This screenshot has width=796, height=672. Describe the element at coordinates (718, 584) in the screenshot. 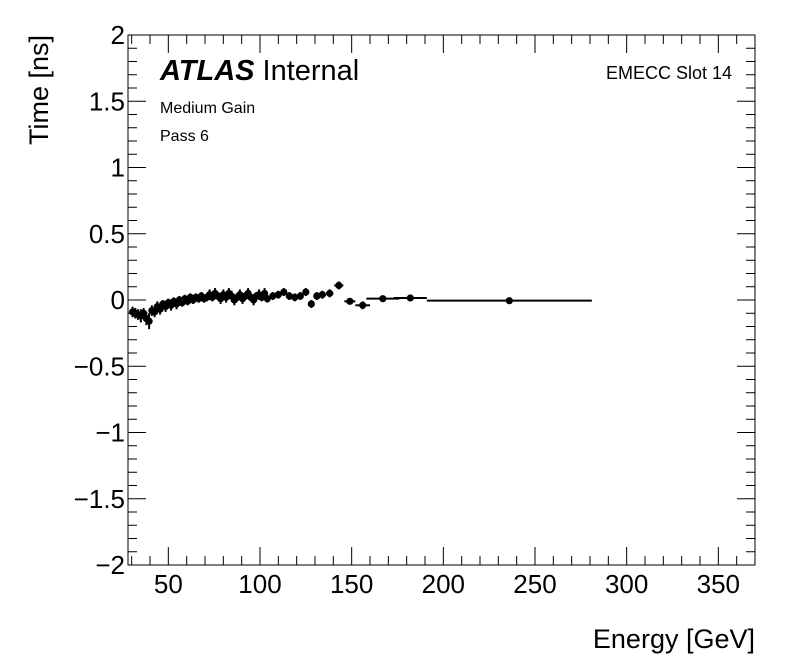

I see `x-tick-label: 350` at that location.